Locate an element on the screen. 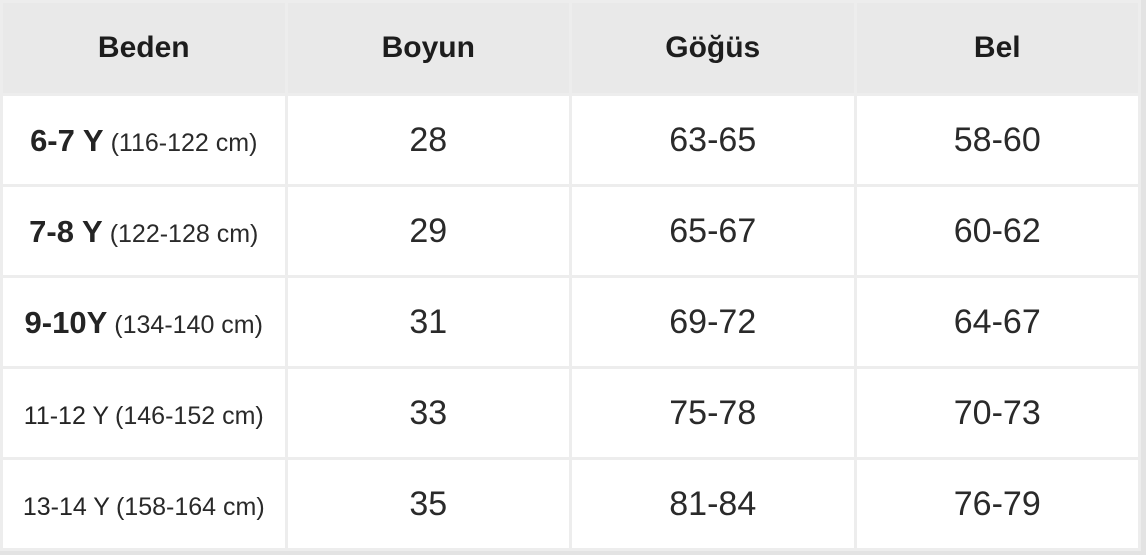 This screenshot has height=555, width=1146. column-header-gogus: Göğüs is located at coordinates (713, 48).